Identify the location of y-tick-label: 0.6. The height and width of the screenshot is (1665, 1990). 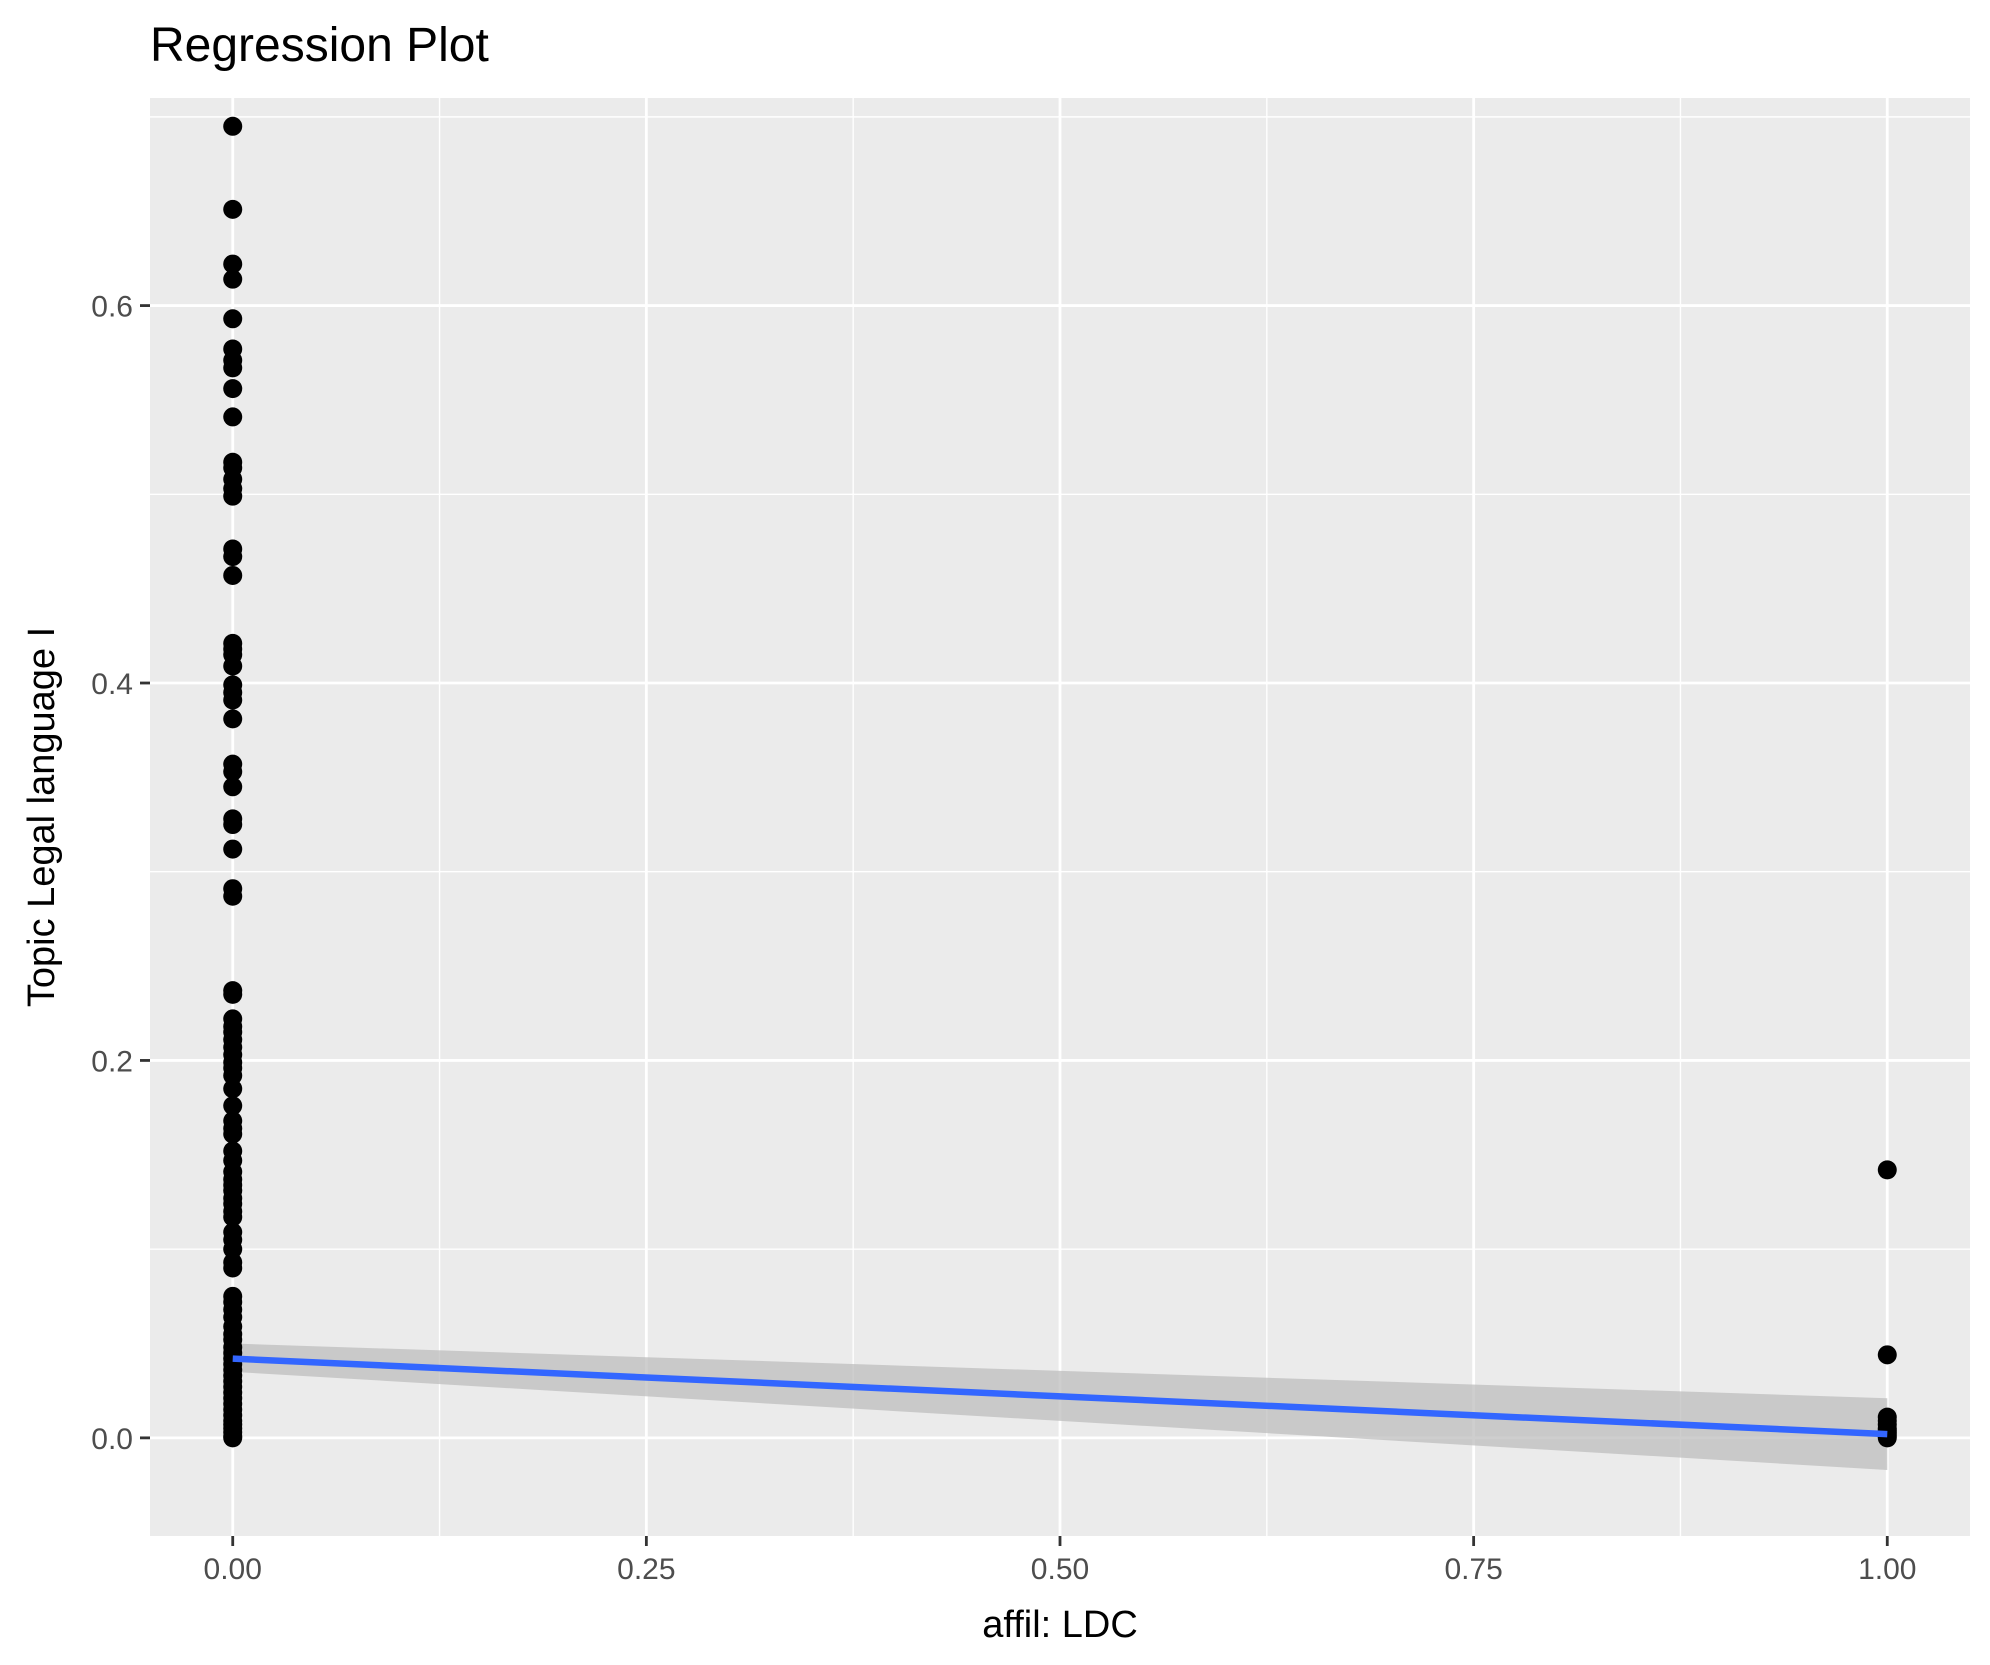
(112, 307).